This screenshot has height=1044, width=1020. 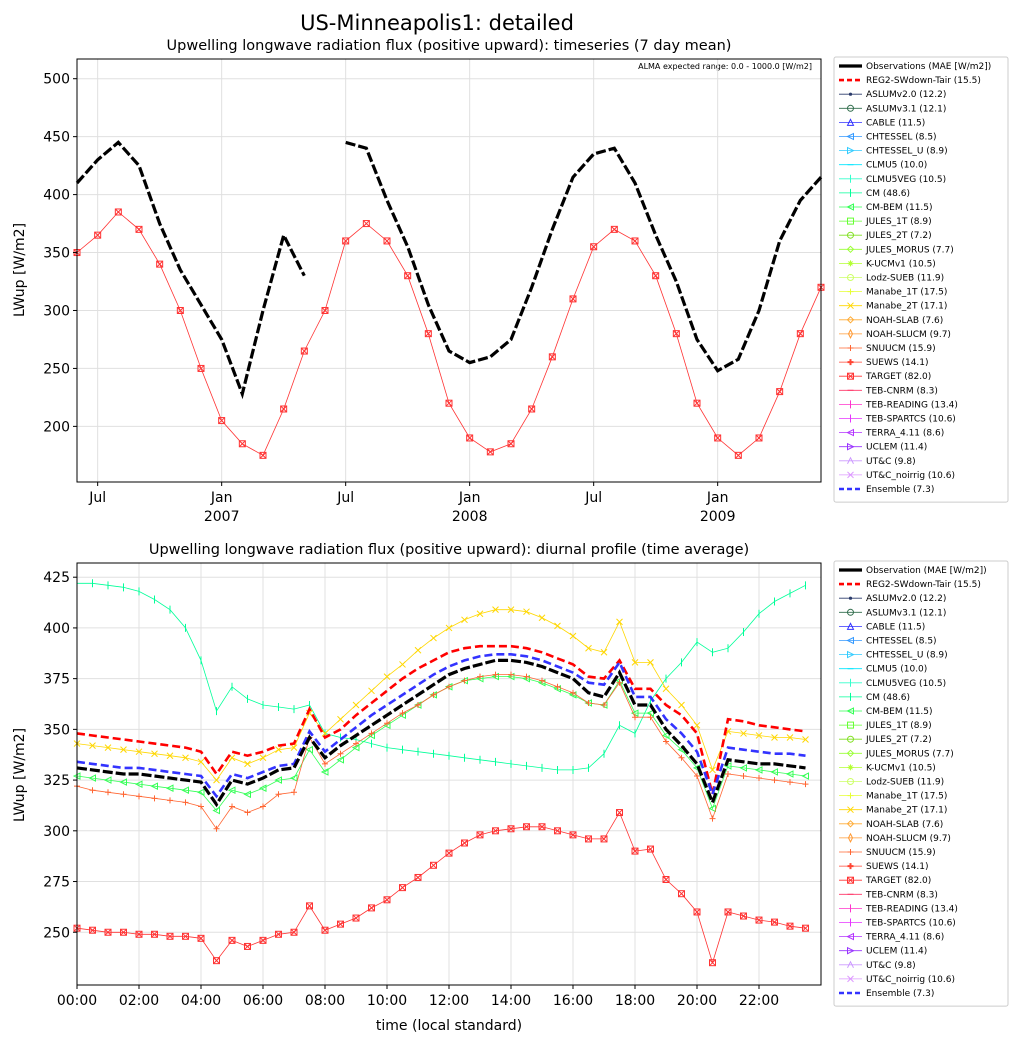 What do you see at coordinates (904, 321) in the screenshot?
I see `legend-label: NOAH-SLAB (7.6)` at bounding box center [904, 321].